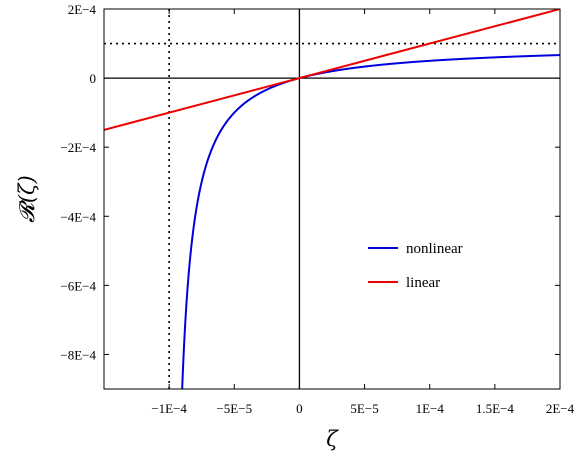 This screenshot has width=582, height=455. What do you see at coordinates (27, 198) in the screenshot?
I see `y-axis-title: 𝓡(ζ)` at bounding box center [27, 198].